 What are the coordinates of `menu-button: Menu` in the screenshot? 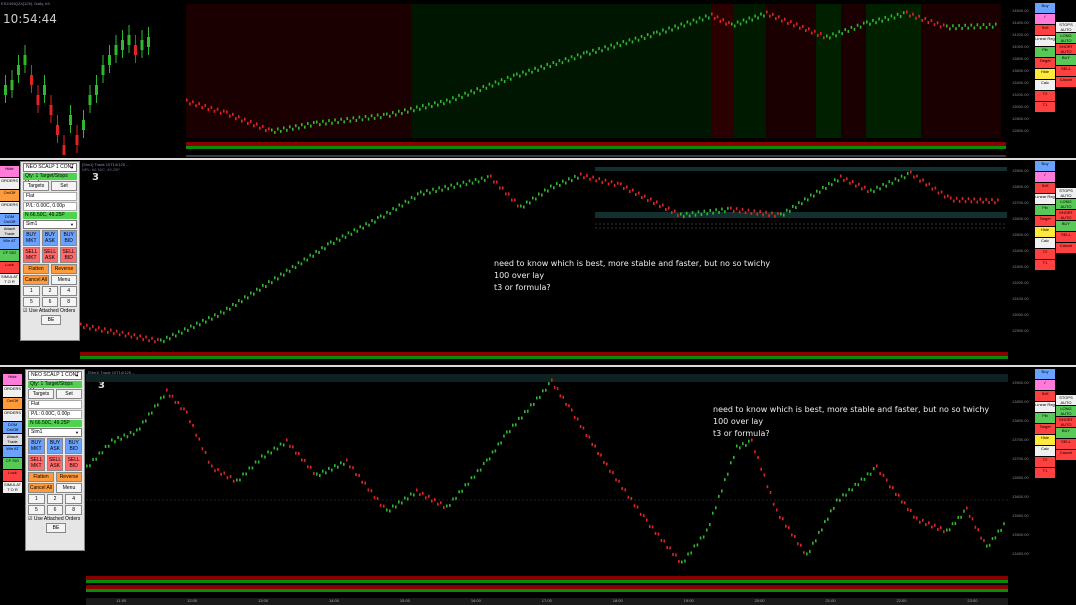 It's located at (64, 280).